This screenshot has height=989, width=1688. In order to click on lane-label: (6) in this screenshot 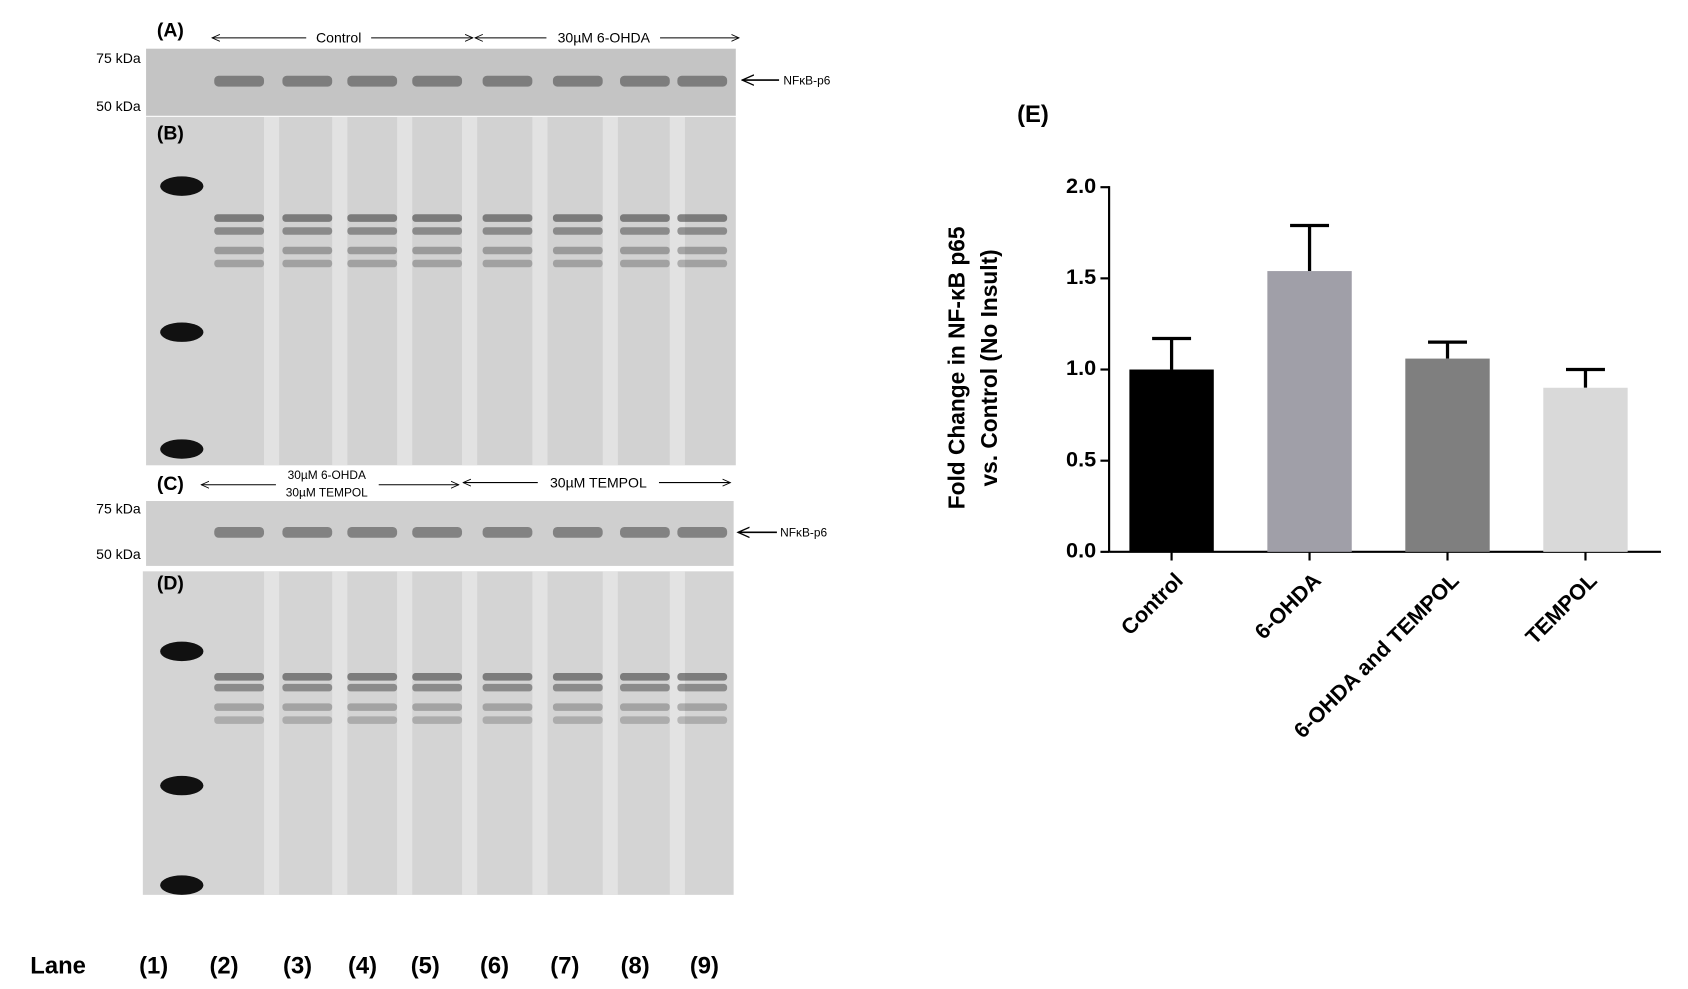, I will do `click(494, 966)`.